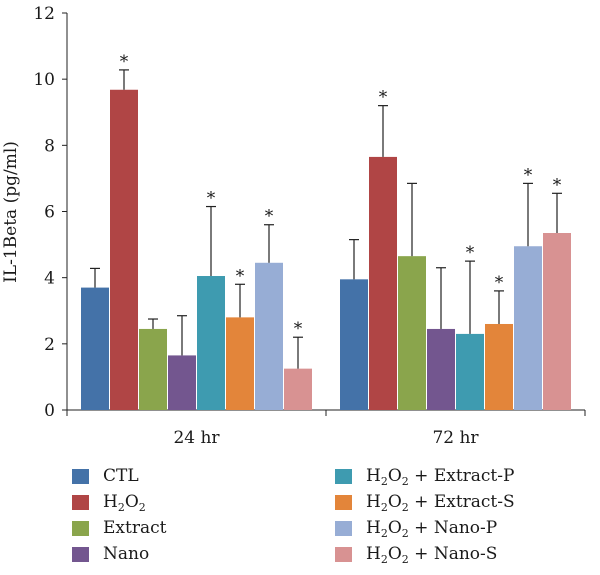 This screenshot has width=600, height=575. I want to click on y-tick-label: 8, so click(49, 146).